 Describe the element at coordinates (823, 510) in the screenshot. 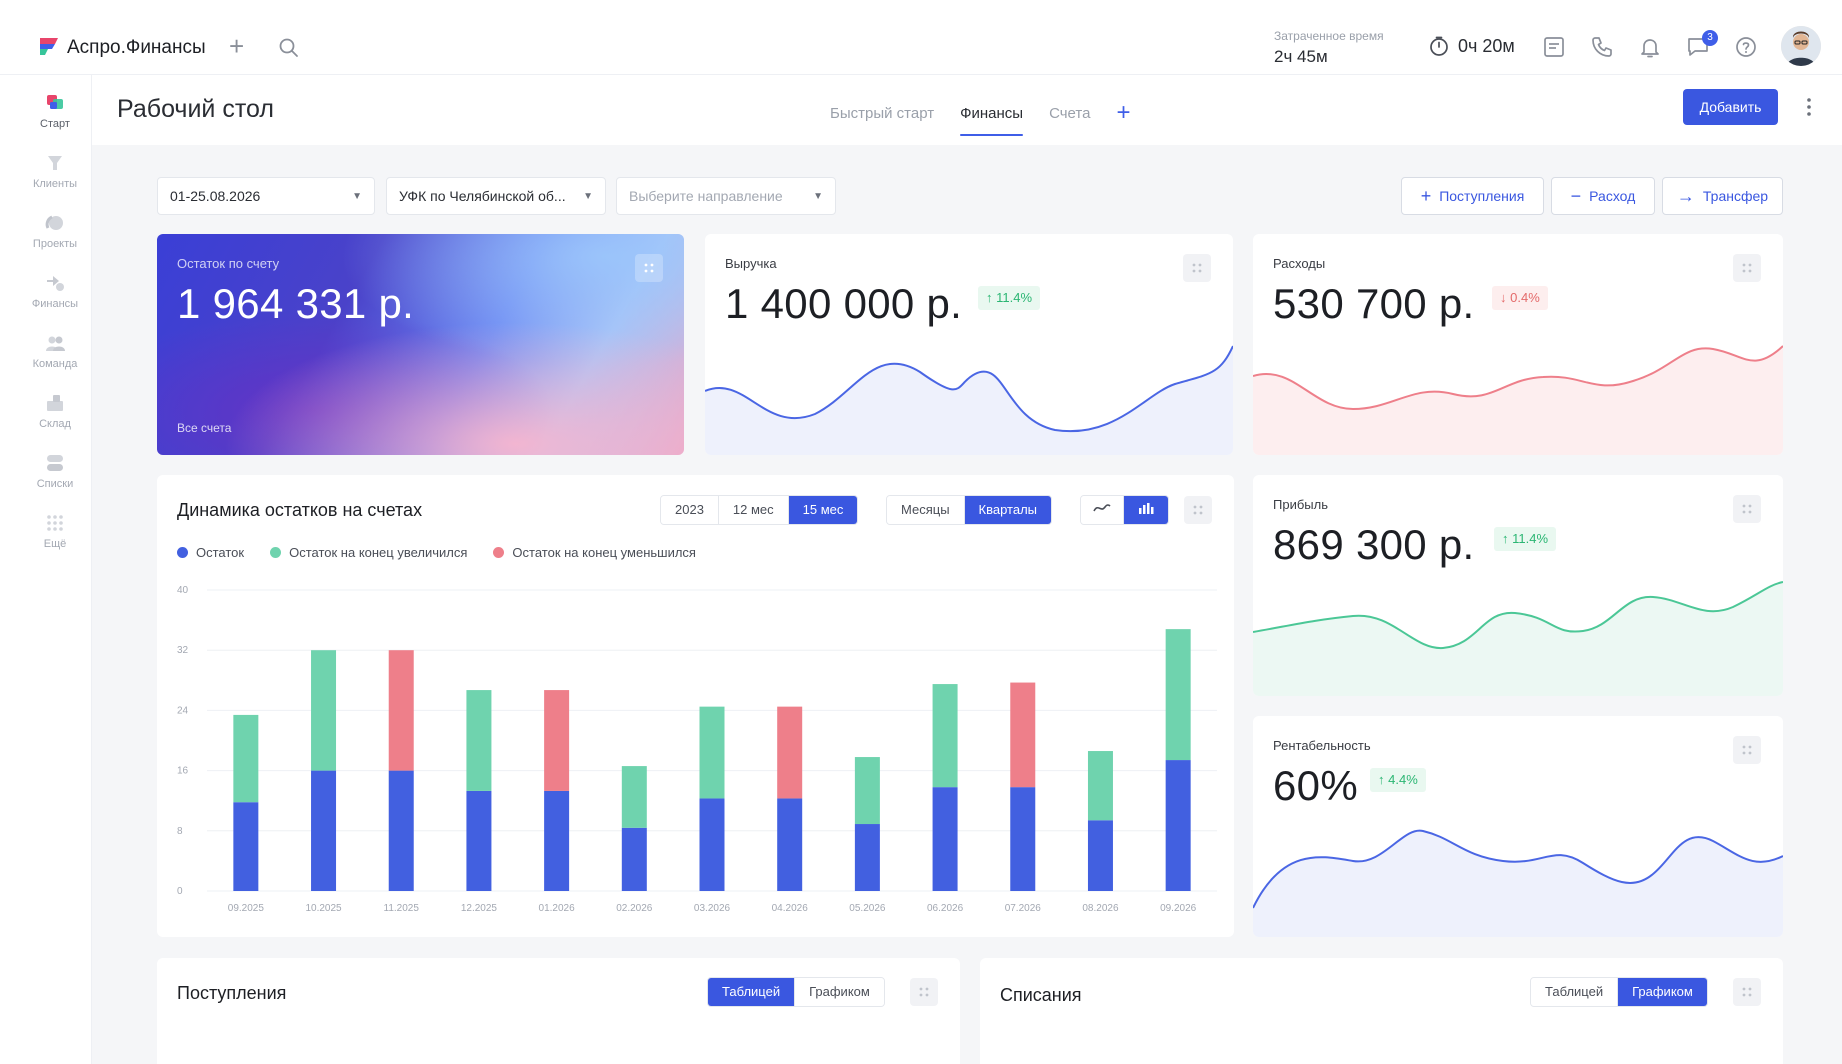

I see `range-option-15m: 15 мес` at that location.